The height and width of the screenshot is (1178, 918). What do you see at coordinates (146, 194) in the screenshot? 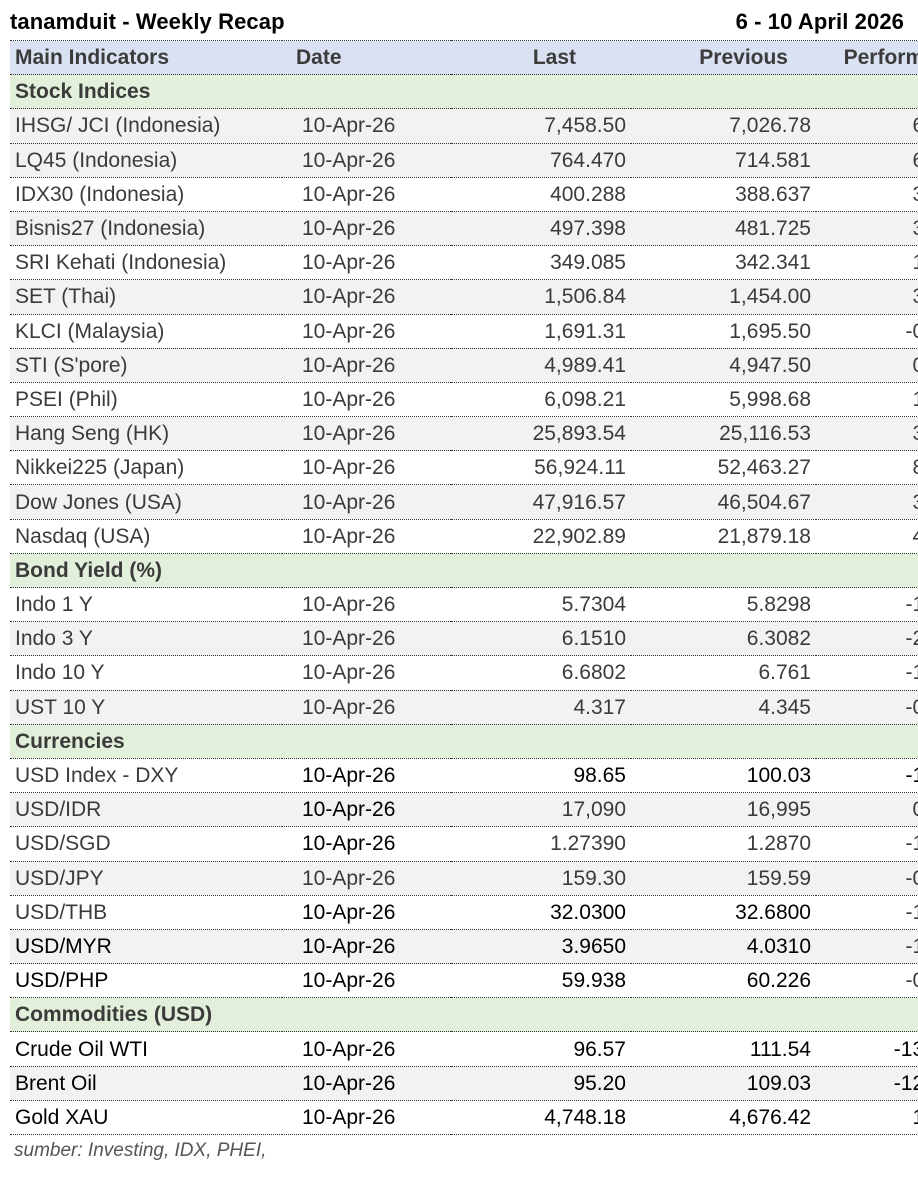
I see `indicator-name: IDX30 (Indonesia)` at bounding box center [146, 194].